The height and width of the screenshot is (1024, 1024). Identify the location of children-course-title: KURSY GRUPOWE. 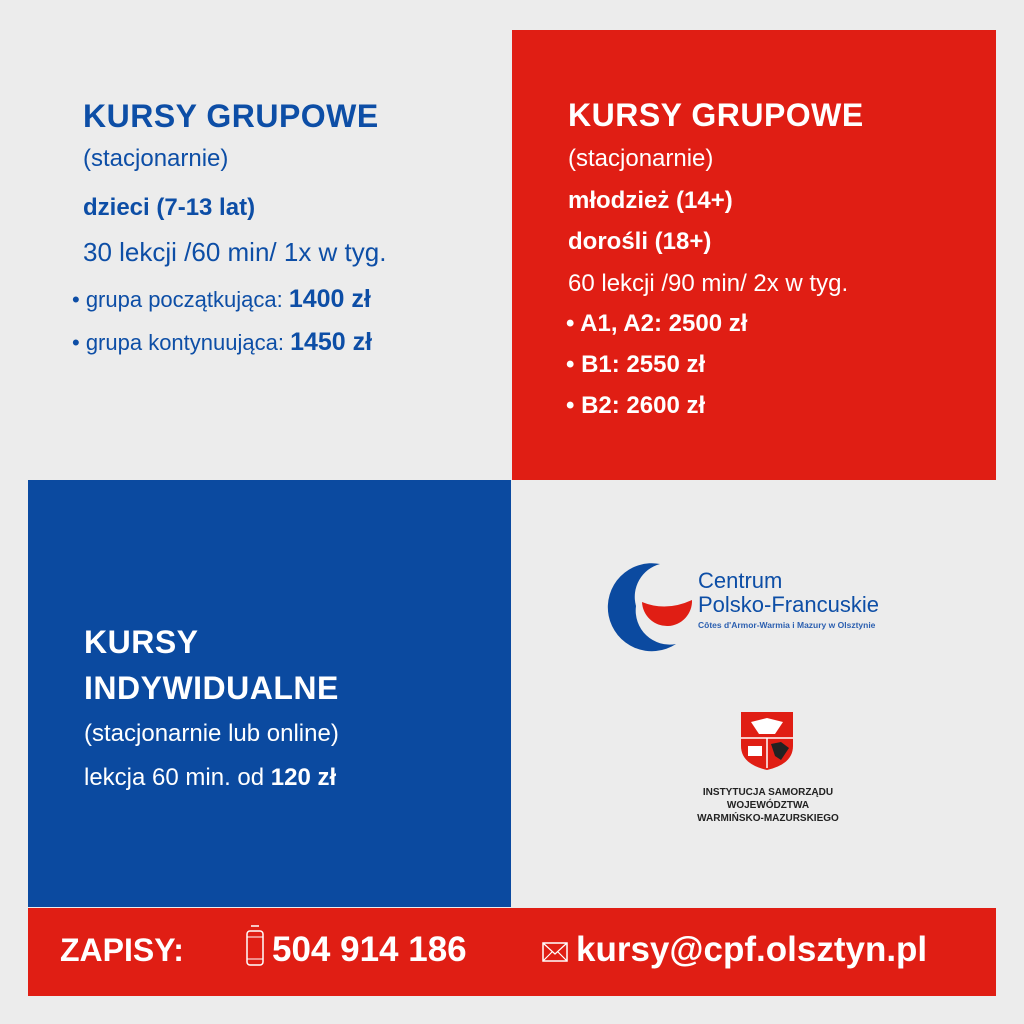
(231, 116).